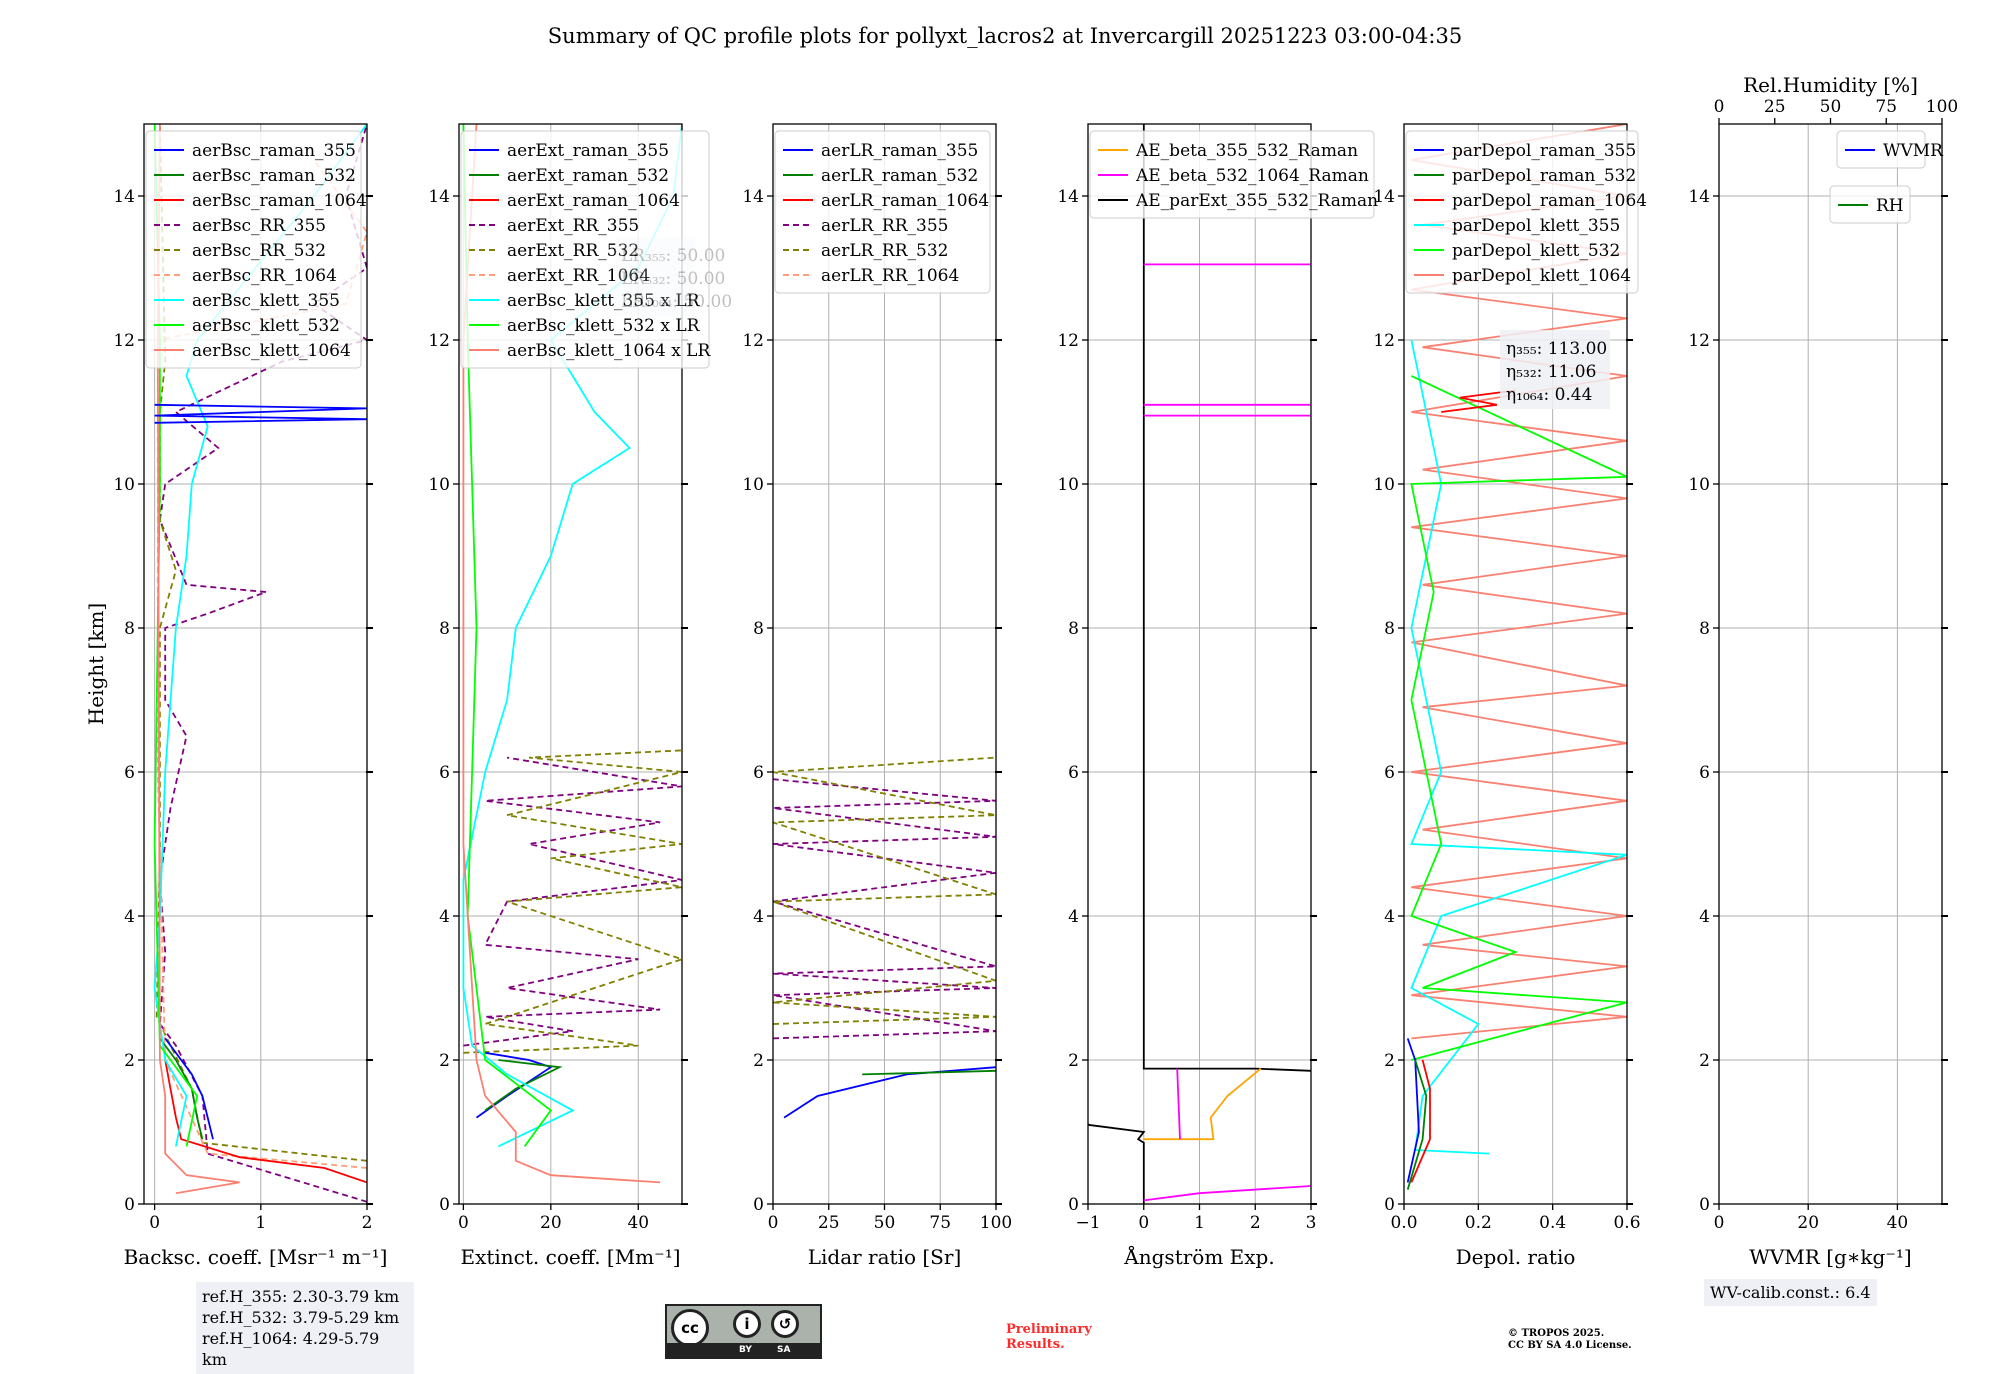  I want to click on legend-label: aerExt_RR_355, so click(573, 226).